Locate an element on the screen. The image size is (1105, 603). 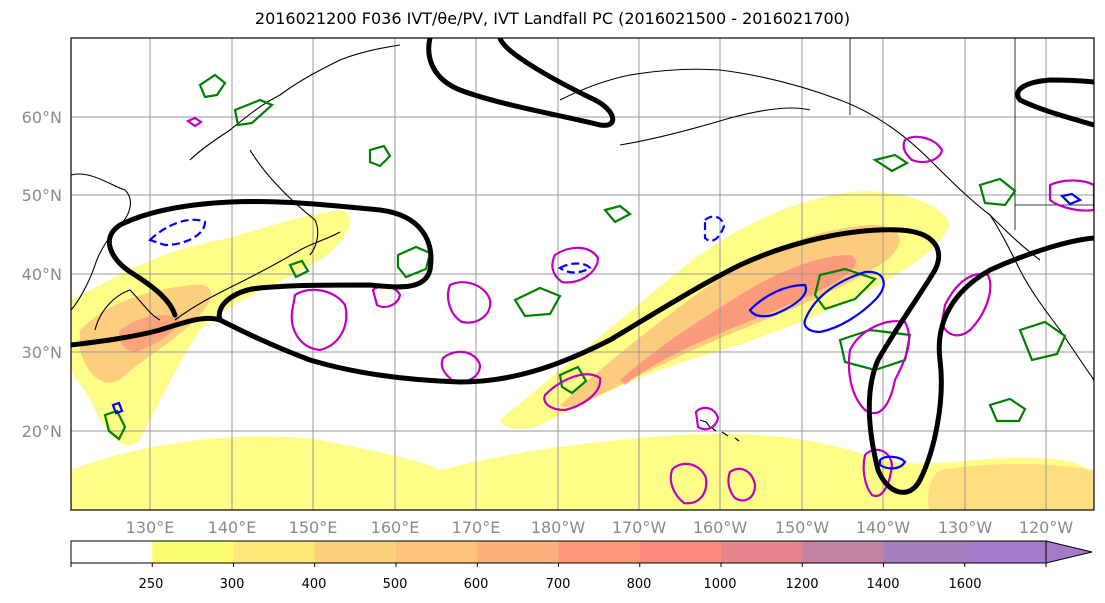
border-canada-us is located at coordinates (971, 134).